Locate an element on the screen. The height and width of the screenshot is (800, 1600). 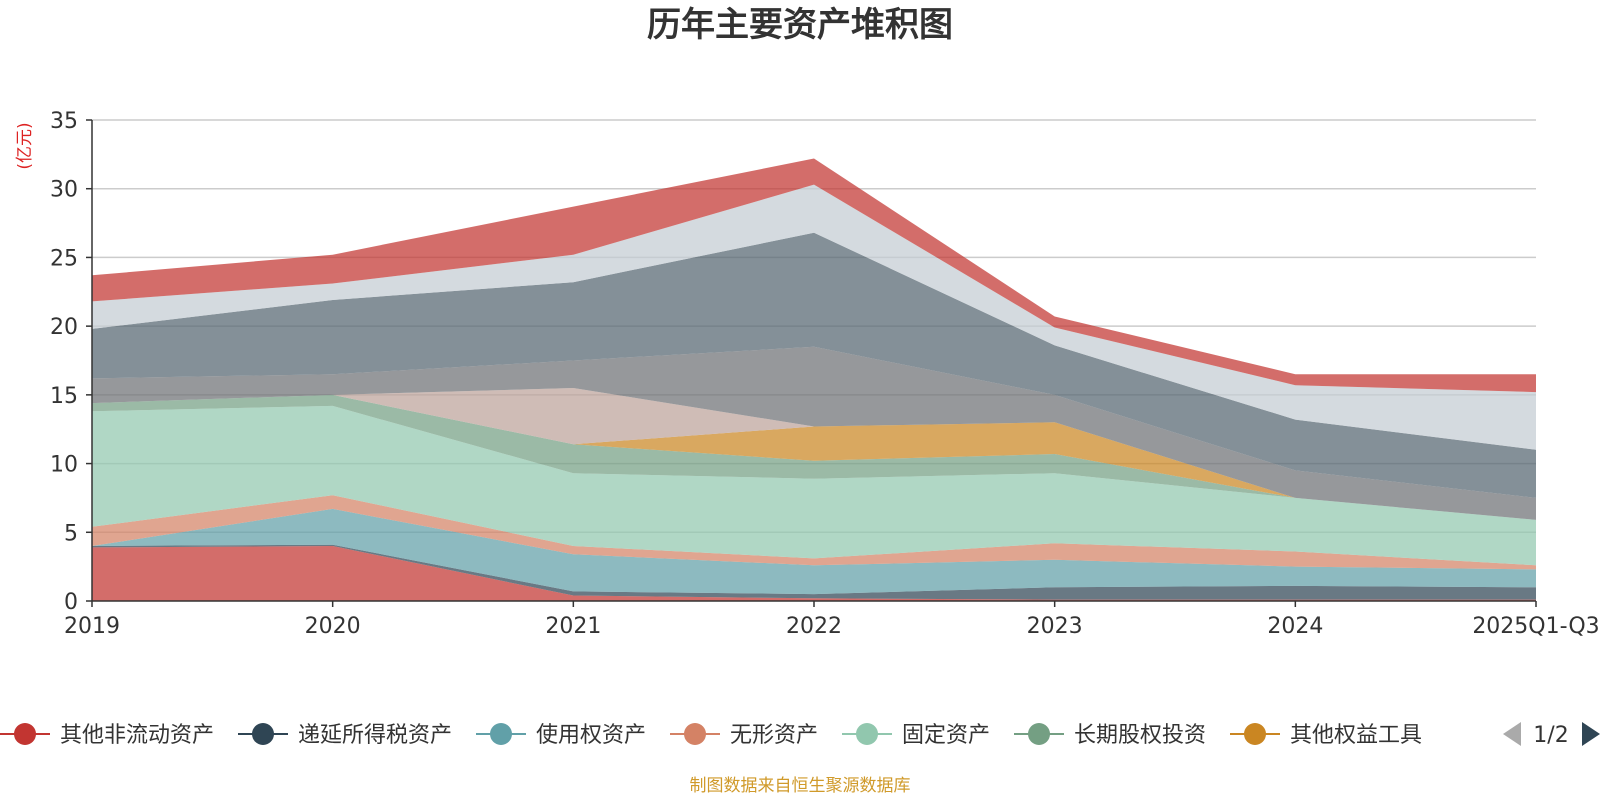
x-tick-label: 2020 is located at coordinates (333, 626).